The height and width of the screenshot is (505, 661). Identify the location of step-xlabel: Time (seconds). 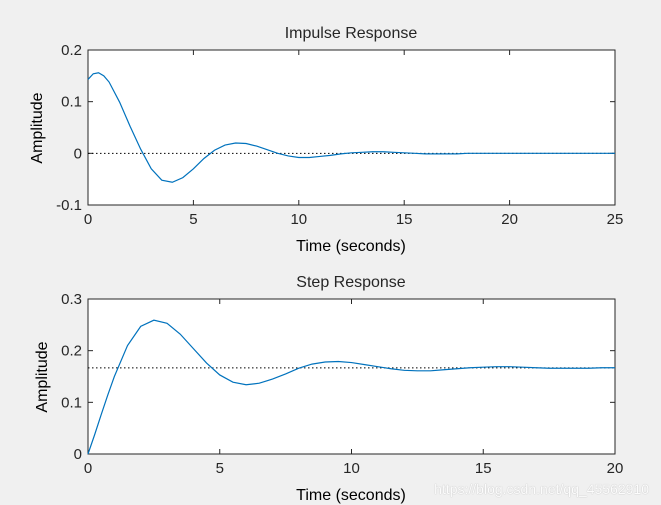
(351, 495).